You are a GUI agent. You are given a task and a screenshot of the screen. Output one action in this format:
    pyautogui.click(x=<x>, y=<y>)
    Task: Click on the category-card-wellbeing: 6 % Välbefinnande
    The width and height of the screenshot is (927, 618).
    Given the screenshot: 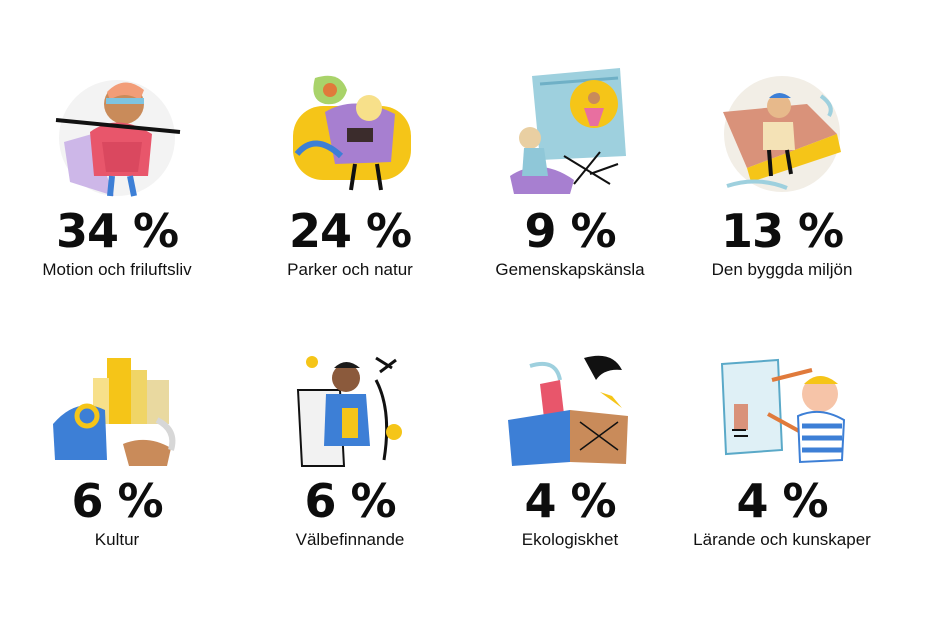 What is the action you would take?
    pyautogui.click(x=350, y=450)
    